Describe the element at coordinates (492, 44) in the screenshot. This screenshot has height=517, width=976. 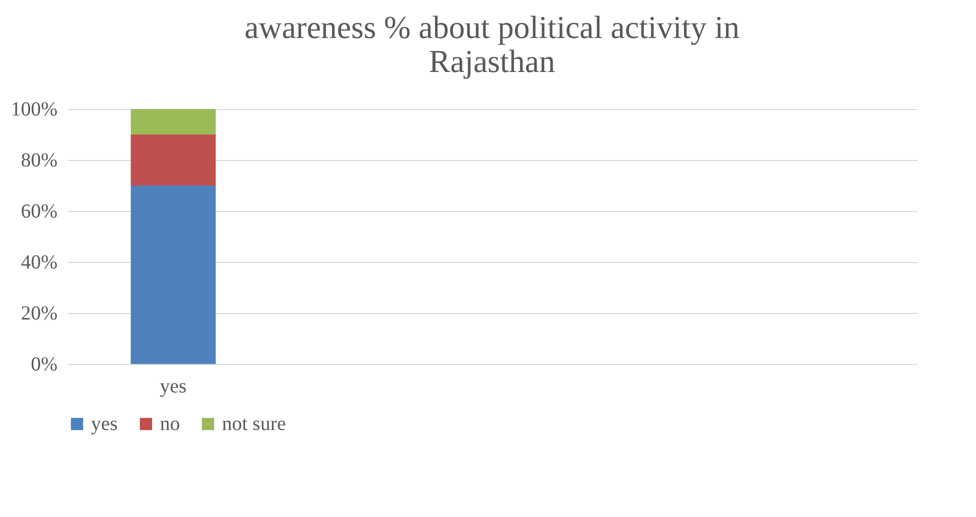
I see `chart-title: awareness % about political activity in Rajasthan` at that location.